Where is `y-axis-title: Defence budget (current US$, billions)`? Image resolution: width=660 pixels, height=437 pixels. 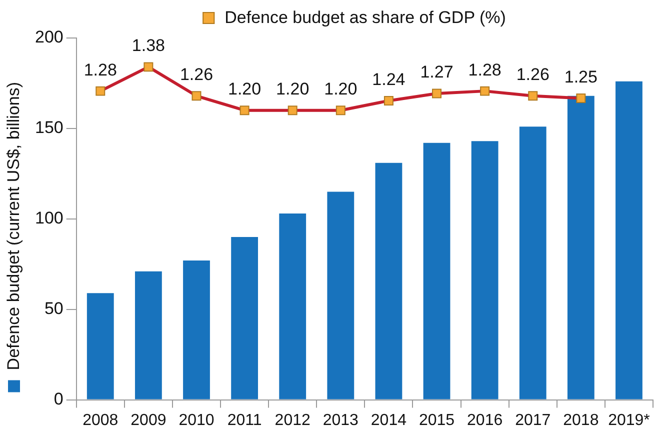 y-axis-title: Defence budget (current US$, billions) is located at coordinates (14, 226).